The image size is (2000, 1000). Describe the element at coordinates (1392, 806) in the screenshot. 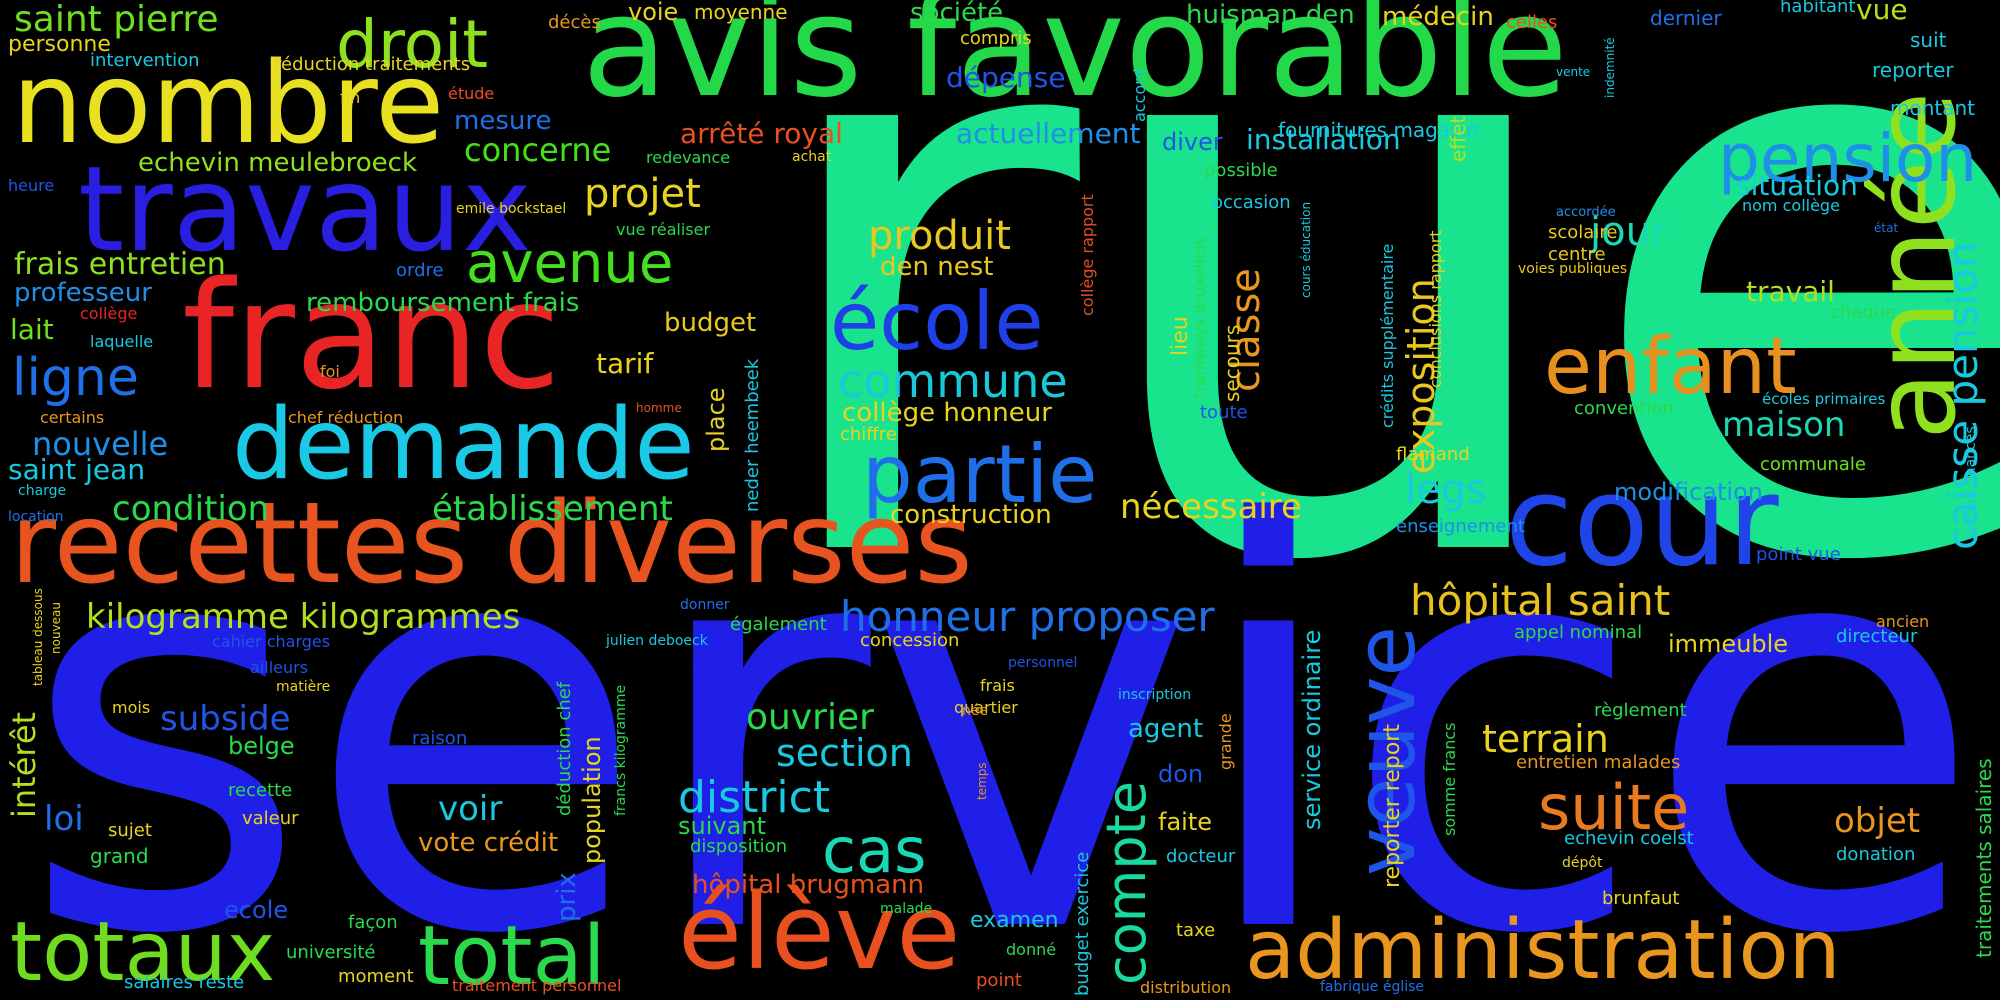

I see `word: reporter report` at that location.